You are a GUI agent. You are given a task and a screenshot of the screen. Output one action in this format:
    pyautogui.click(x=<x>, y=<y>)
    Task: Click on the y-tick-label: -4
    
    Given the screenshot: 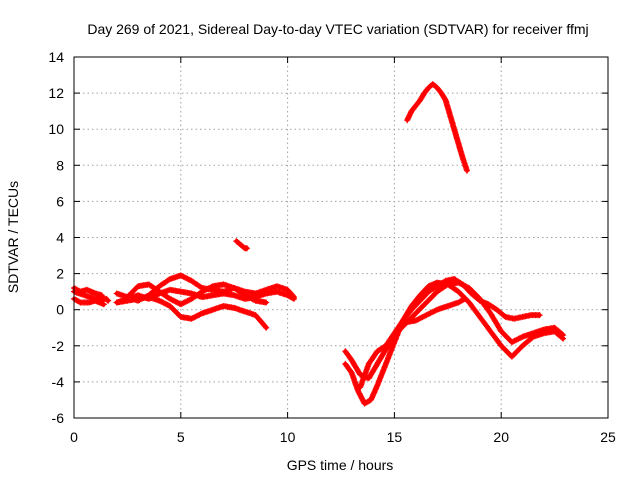 What is the action you would take?
    pyautogui.click(x=58, y=382)
    